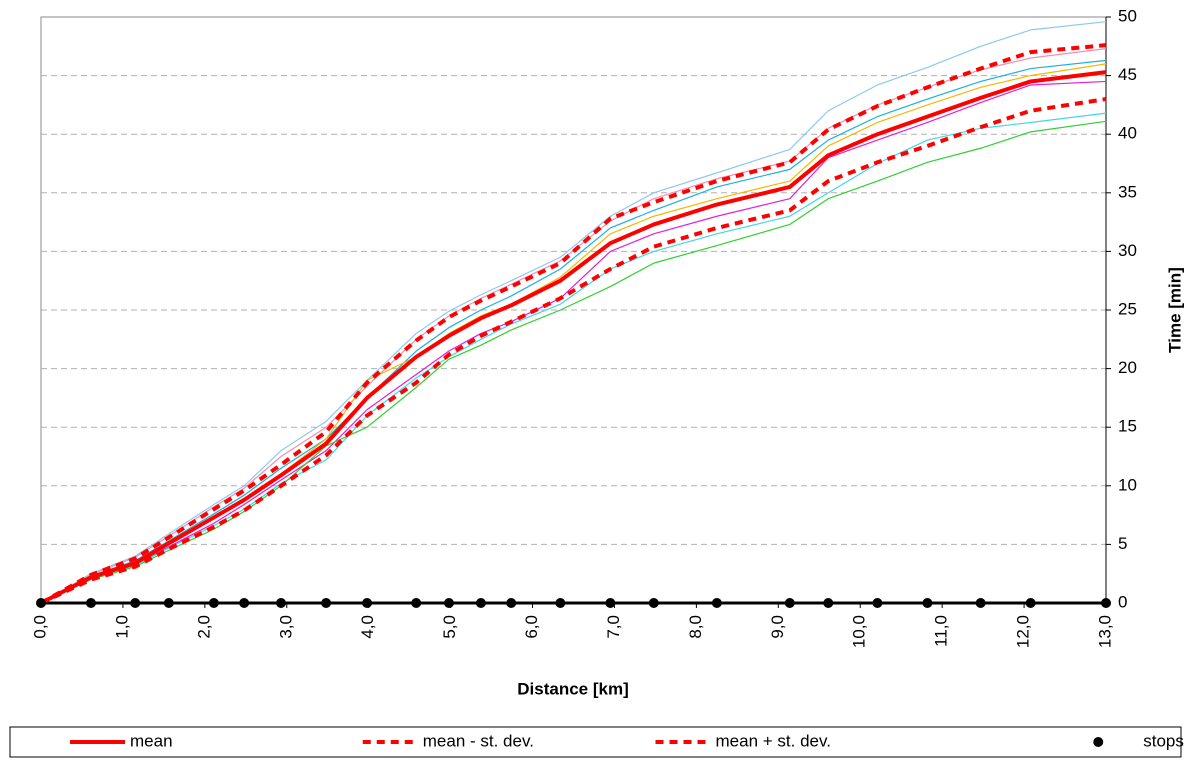 This screenshot has height=760, width=1192. I want to click on x-tick-label: 1,0, so click(121, 627).